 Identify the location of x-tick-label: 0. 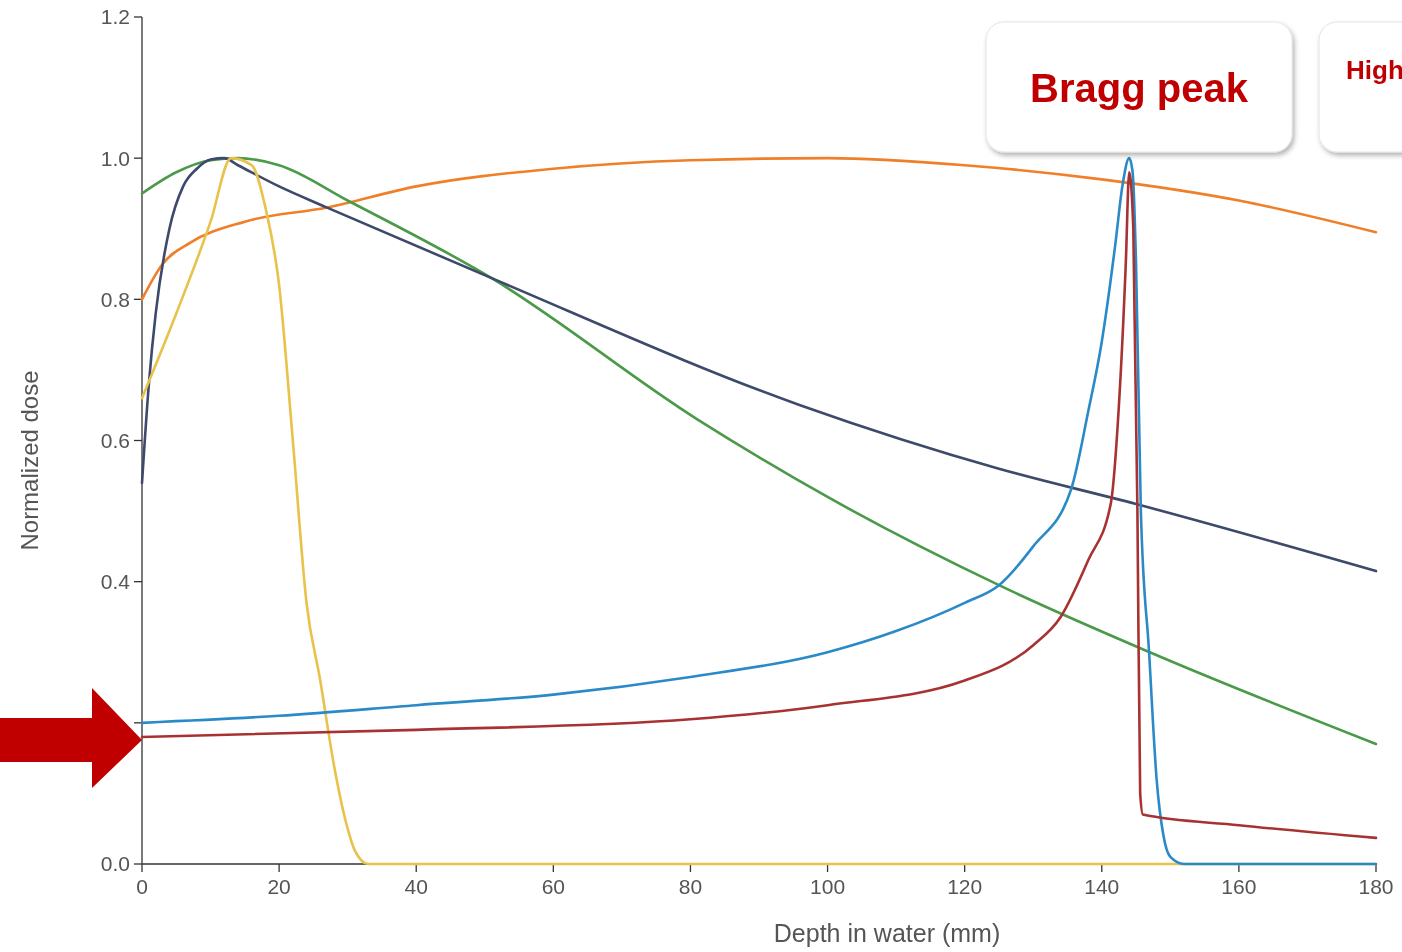
(142, 886).